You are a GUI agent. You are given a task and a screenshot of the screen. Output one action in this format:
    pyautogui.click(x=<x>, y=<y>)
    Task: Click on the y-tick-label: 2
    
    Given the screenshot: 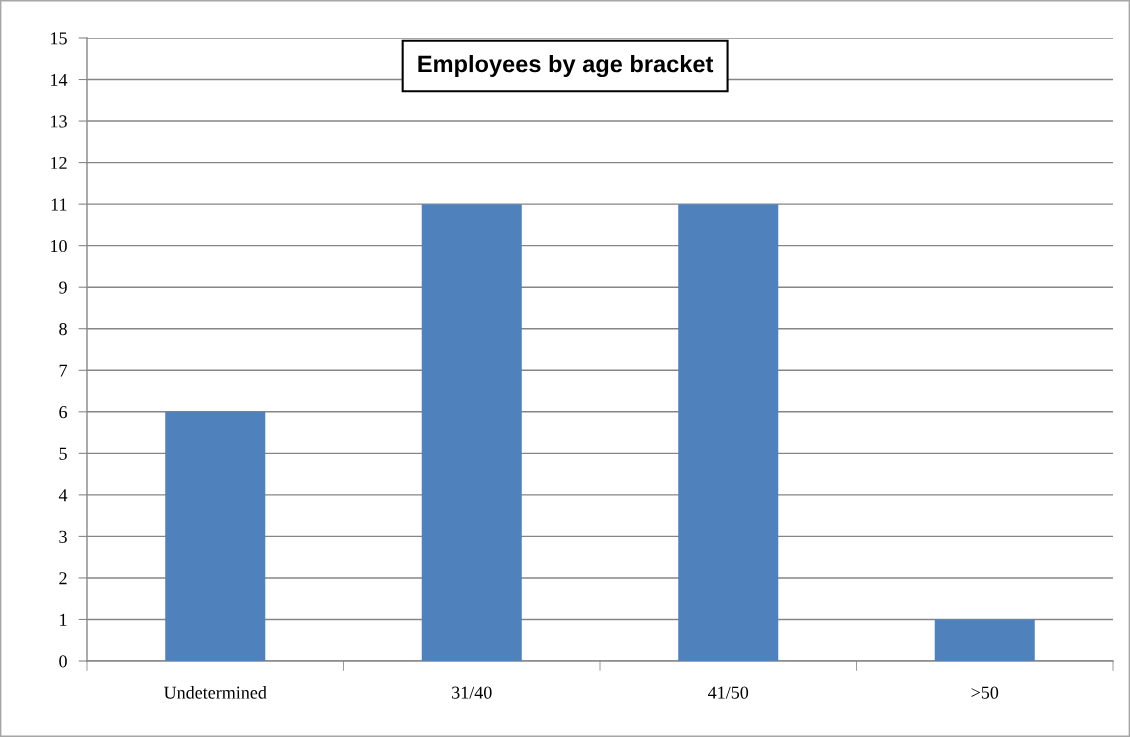 What is the action you would take?
    pyautogui.click(x=63, y=578)
    